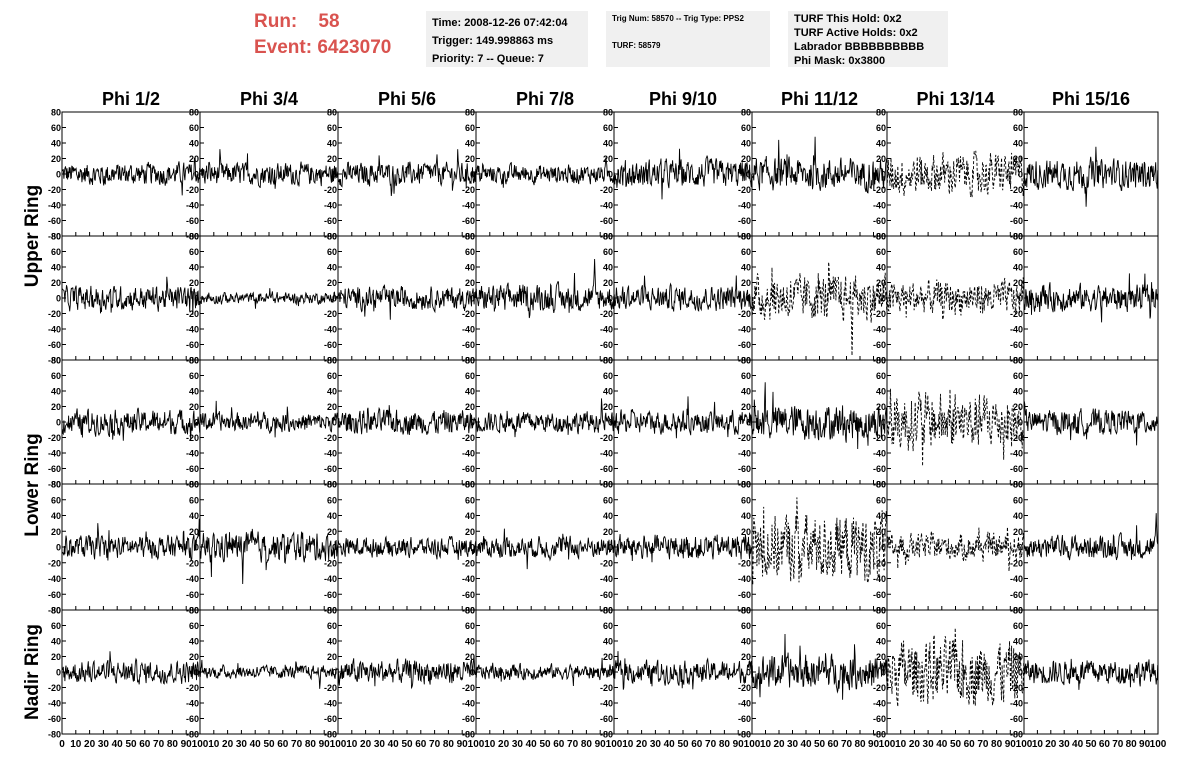 The image size is (1196, 772). Describe the element at coordinates (325, 744) in the screenshot. I see `x-tick-label: 90` at that location.